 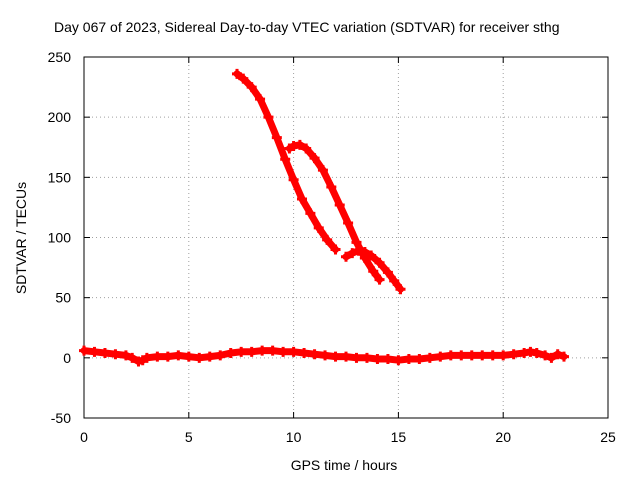 I want to click on y-tick-label: -50, so click(x=61, y=418).